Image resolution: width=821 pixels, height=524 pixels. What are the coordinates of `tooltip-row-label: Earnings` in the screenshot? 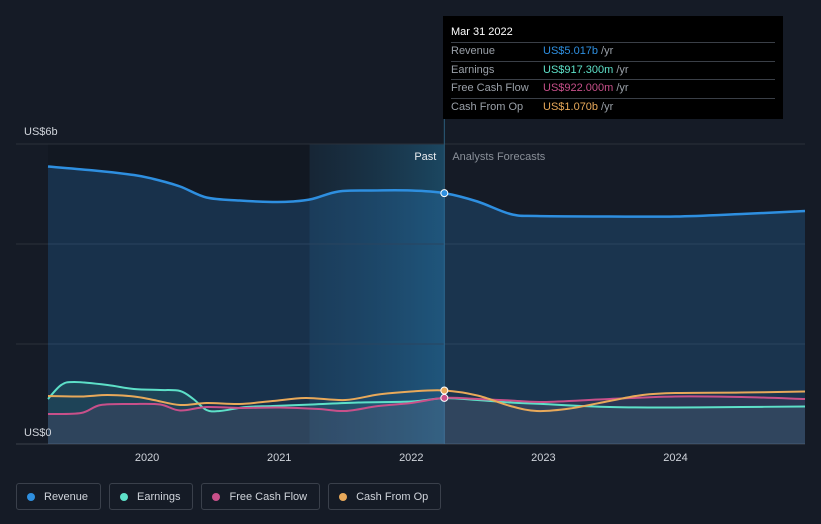 It's located at (473, 69).